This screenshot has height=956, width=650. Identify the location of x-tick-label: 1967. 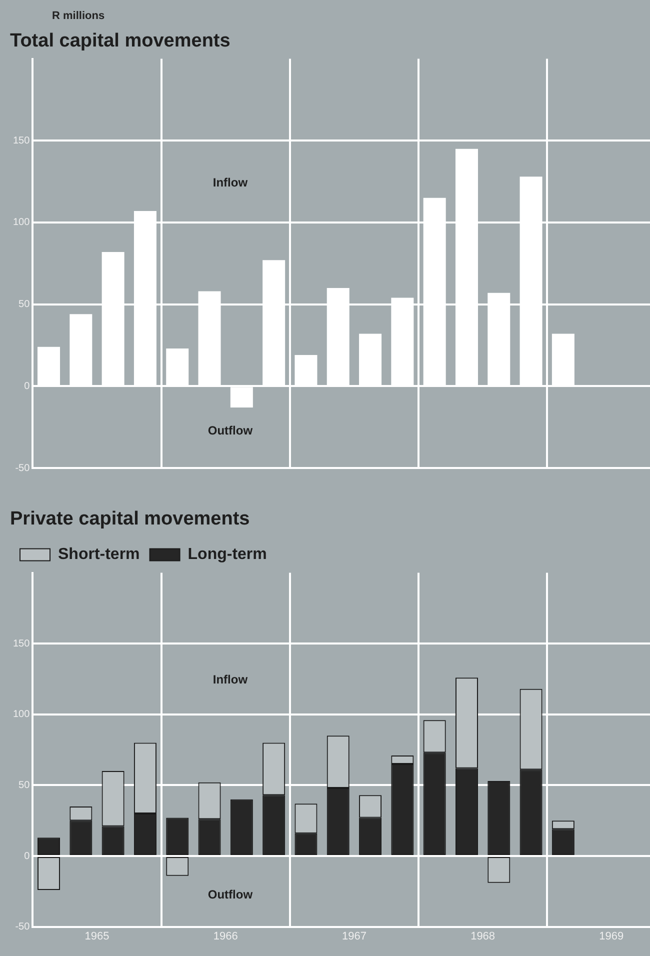
(354, 936).